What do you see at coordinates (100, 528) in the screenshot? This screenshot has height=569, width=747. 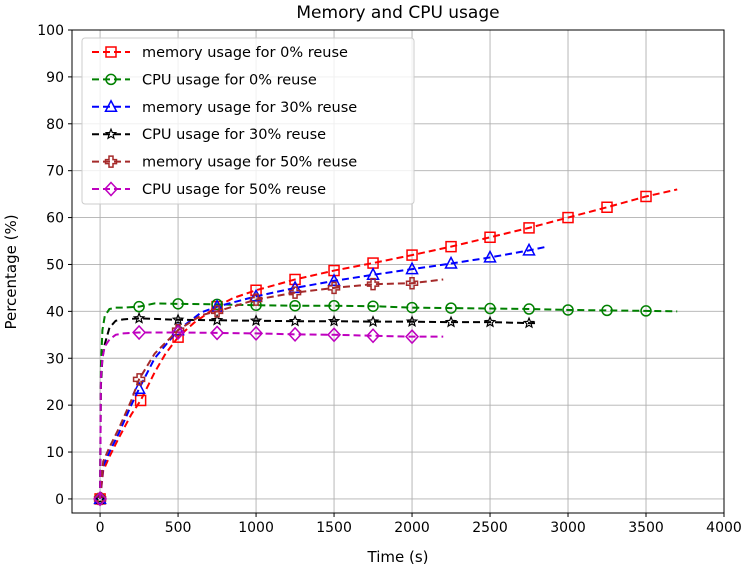 I see `x-tick-label: 0` at bounding box center [100, 528].